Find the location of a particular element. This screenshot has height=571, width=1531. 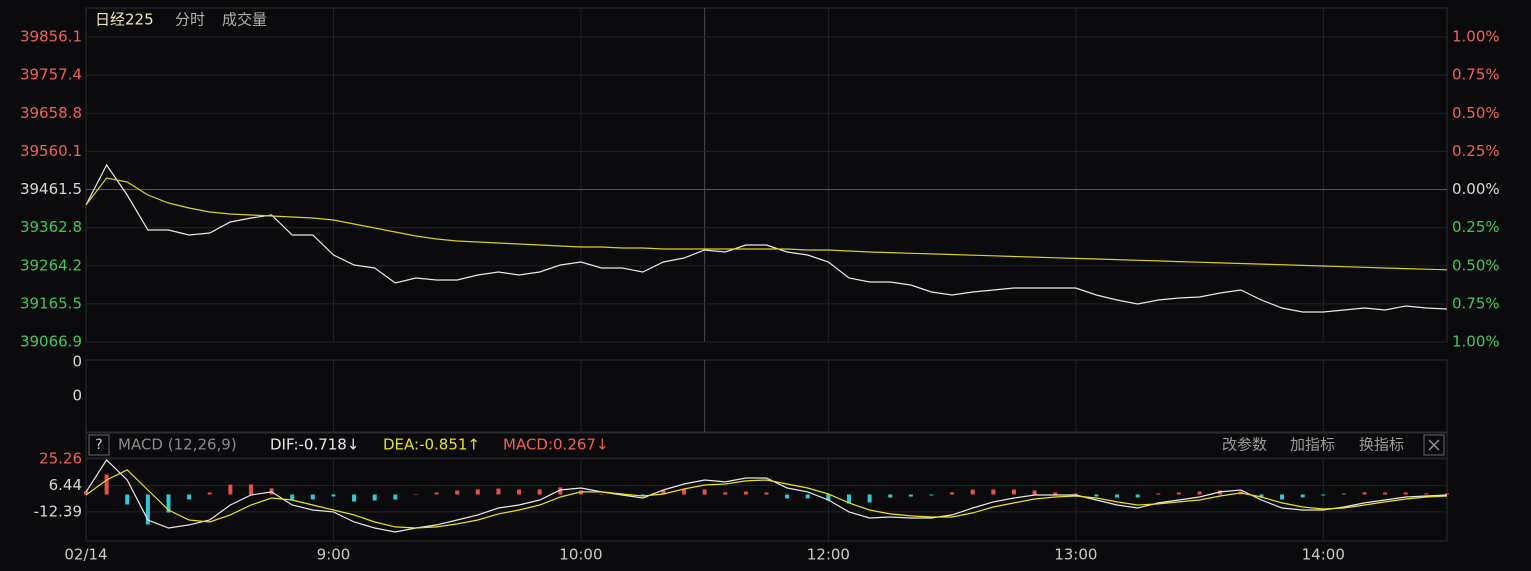

help-box is located at coordinates (99, 445).